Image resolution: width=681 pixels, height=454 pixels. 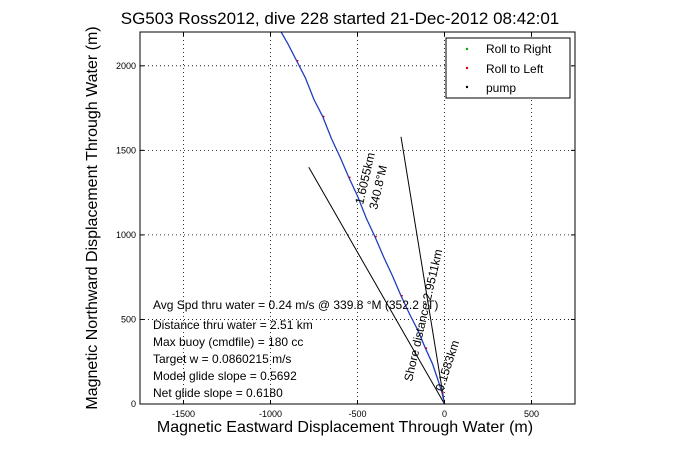 What do you see at coordinates (467, 68) in the screenshot?
I see `legend-marker-roll-left` at bounding box center [467, 68].